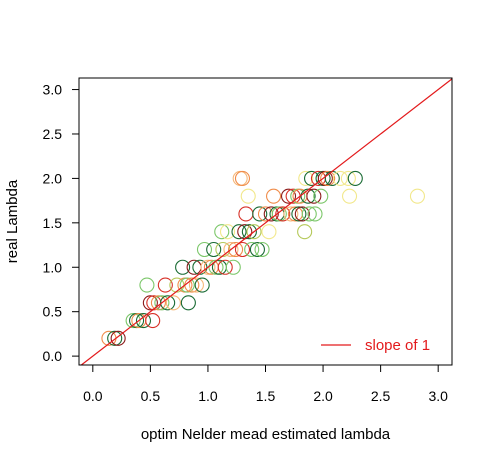 The width and height of the screenshot is (492, 464). Describe the element at coordinates (12, 221) in the screenshot. I see `y-axis-title: real Lambda` at that location.